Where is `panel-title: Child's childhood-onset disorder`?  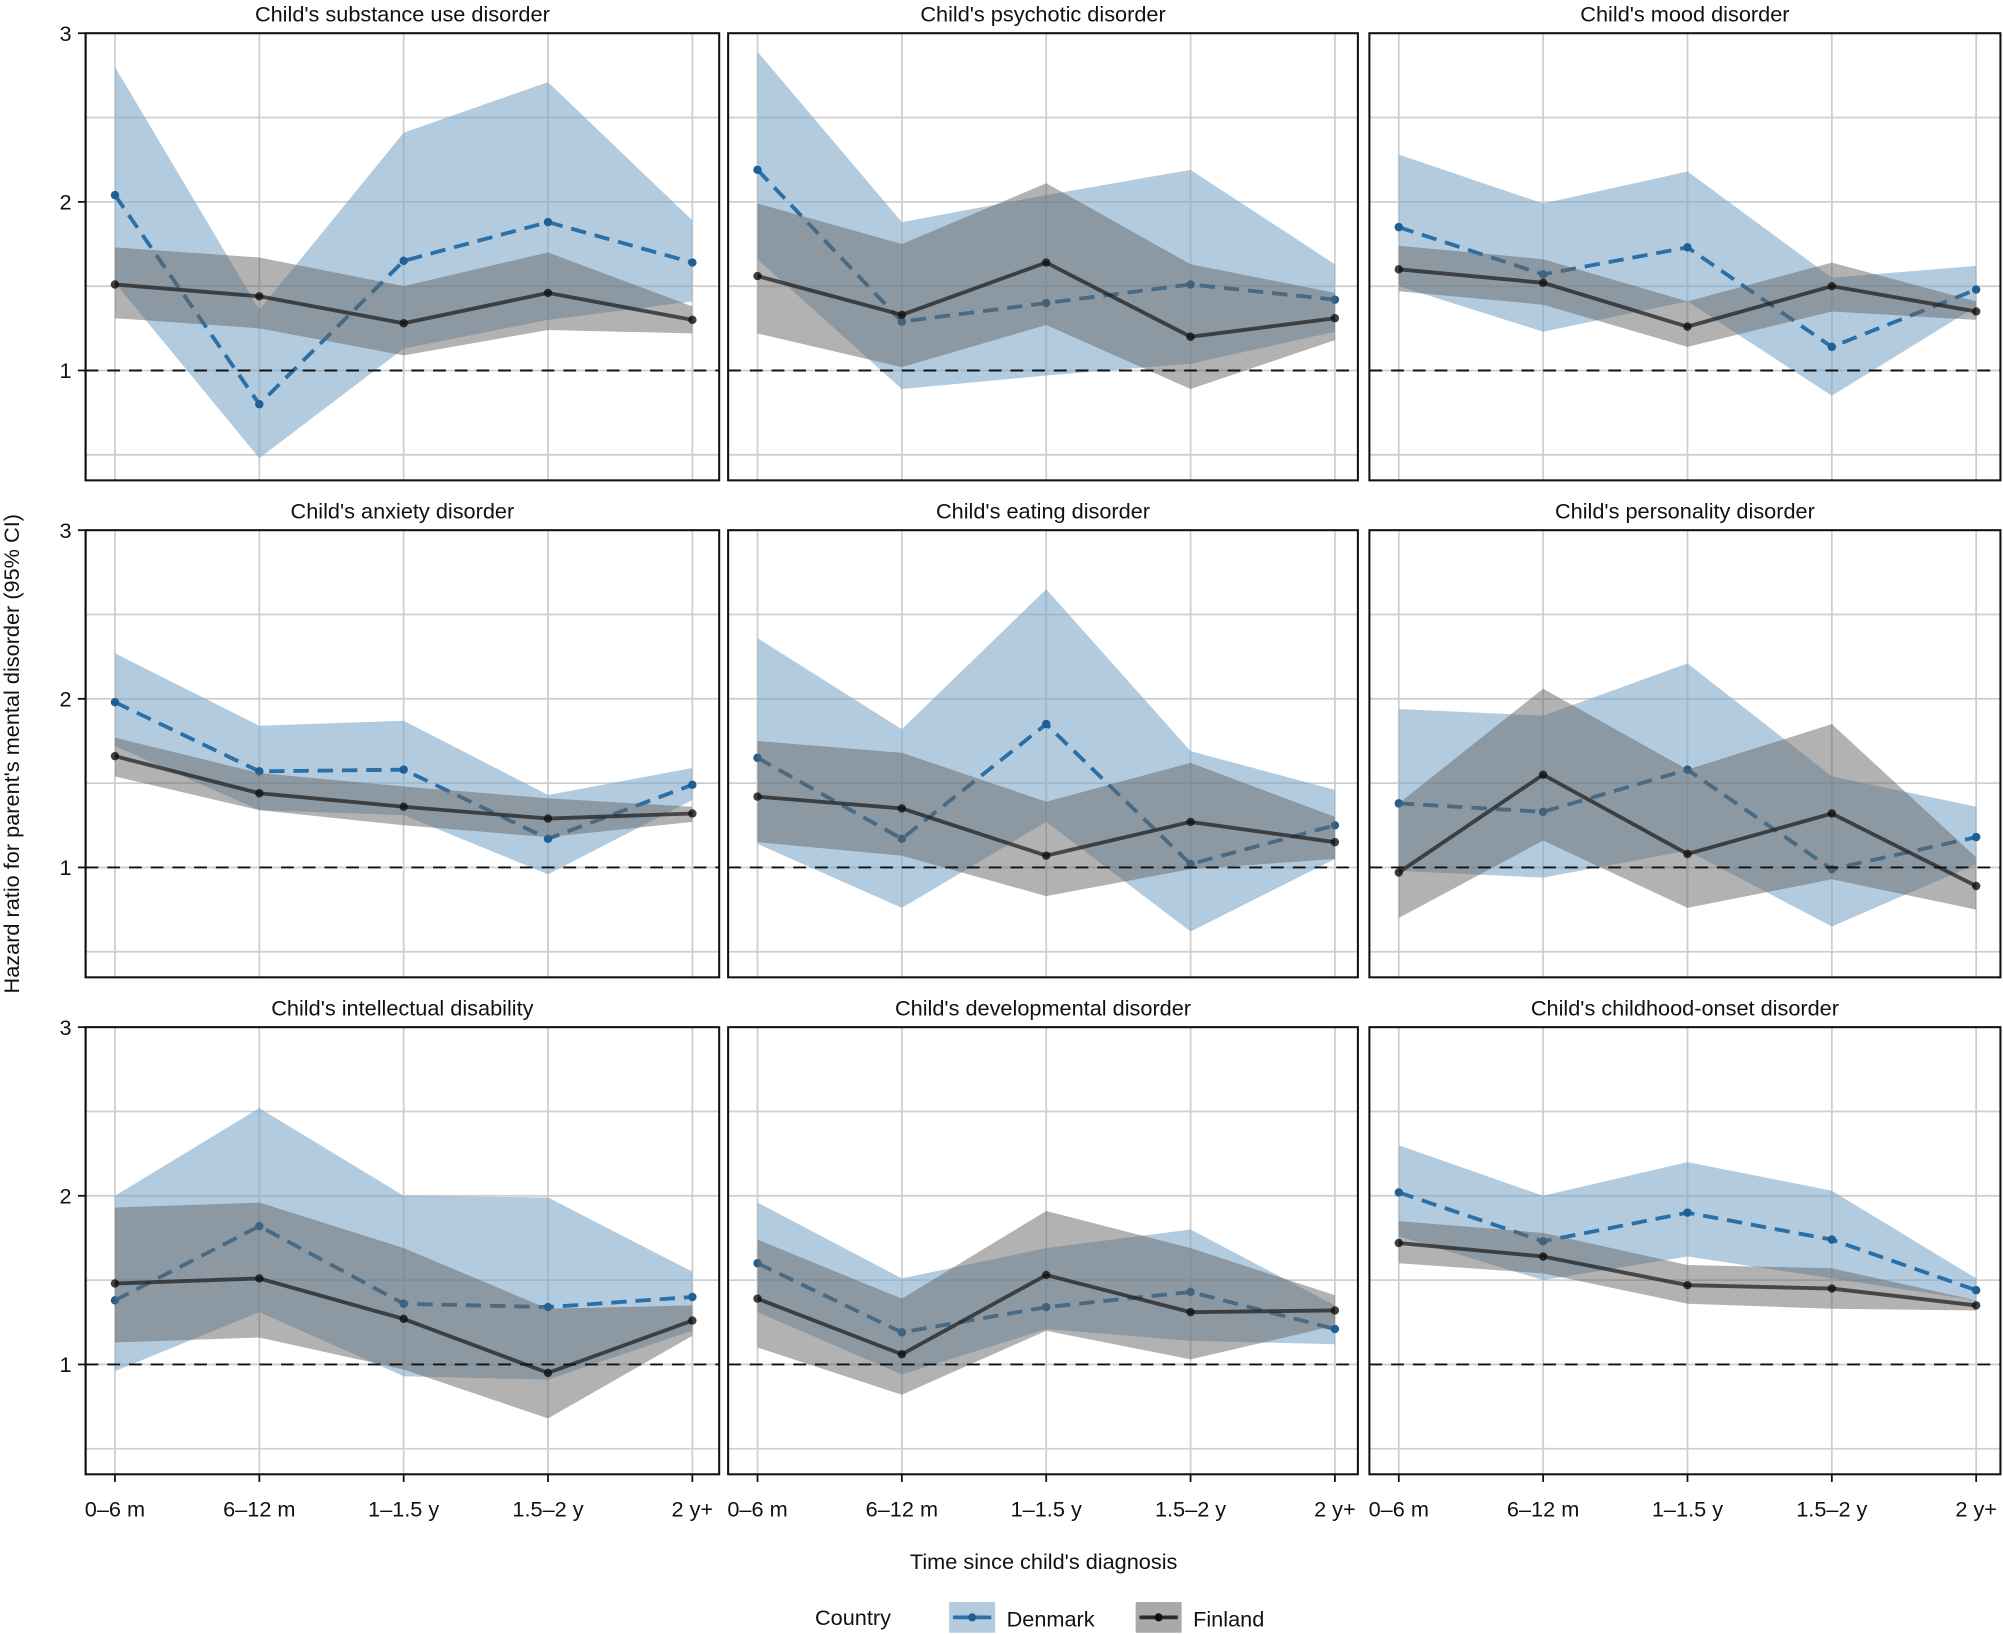 panel-title: Child's childhood-onset disorder is located at coordinates (1685, 1008).